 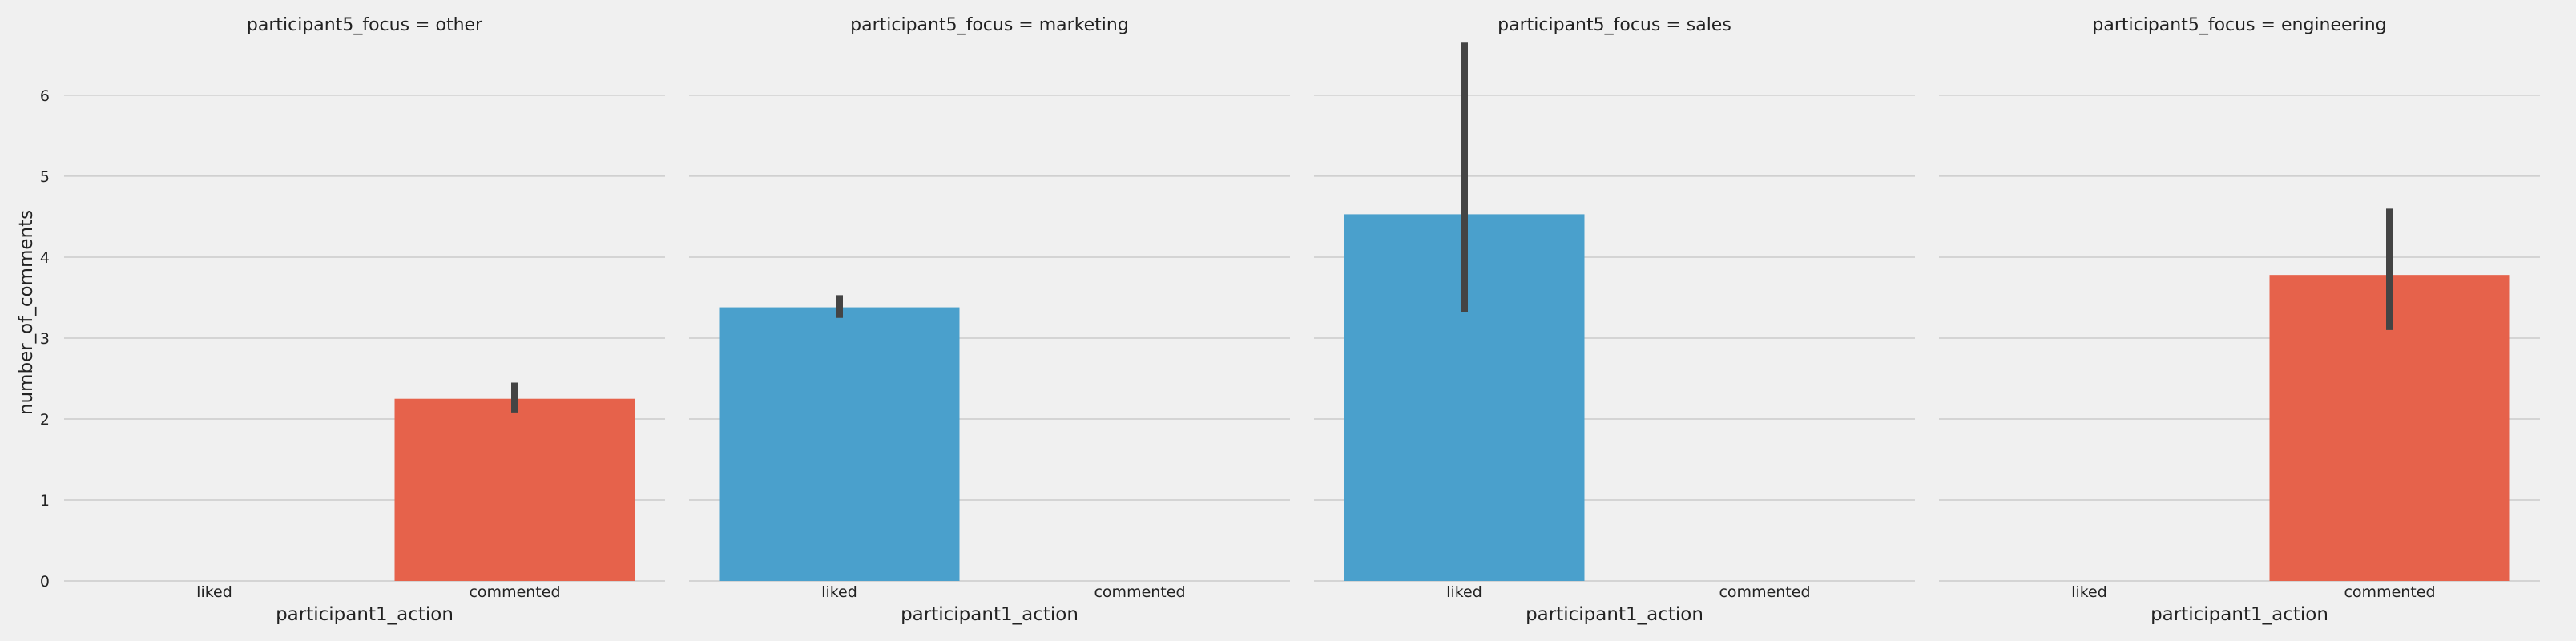 What do you see at coordinates (839, 444) in the screenshot?
I see `bar-liked` at bounding box center [839, 444].